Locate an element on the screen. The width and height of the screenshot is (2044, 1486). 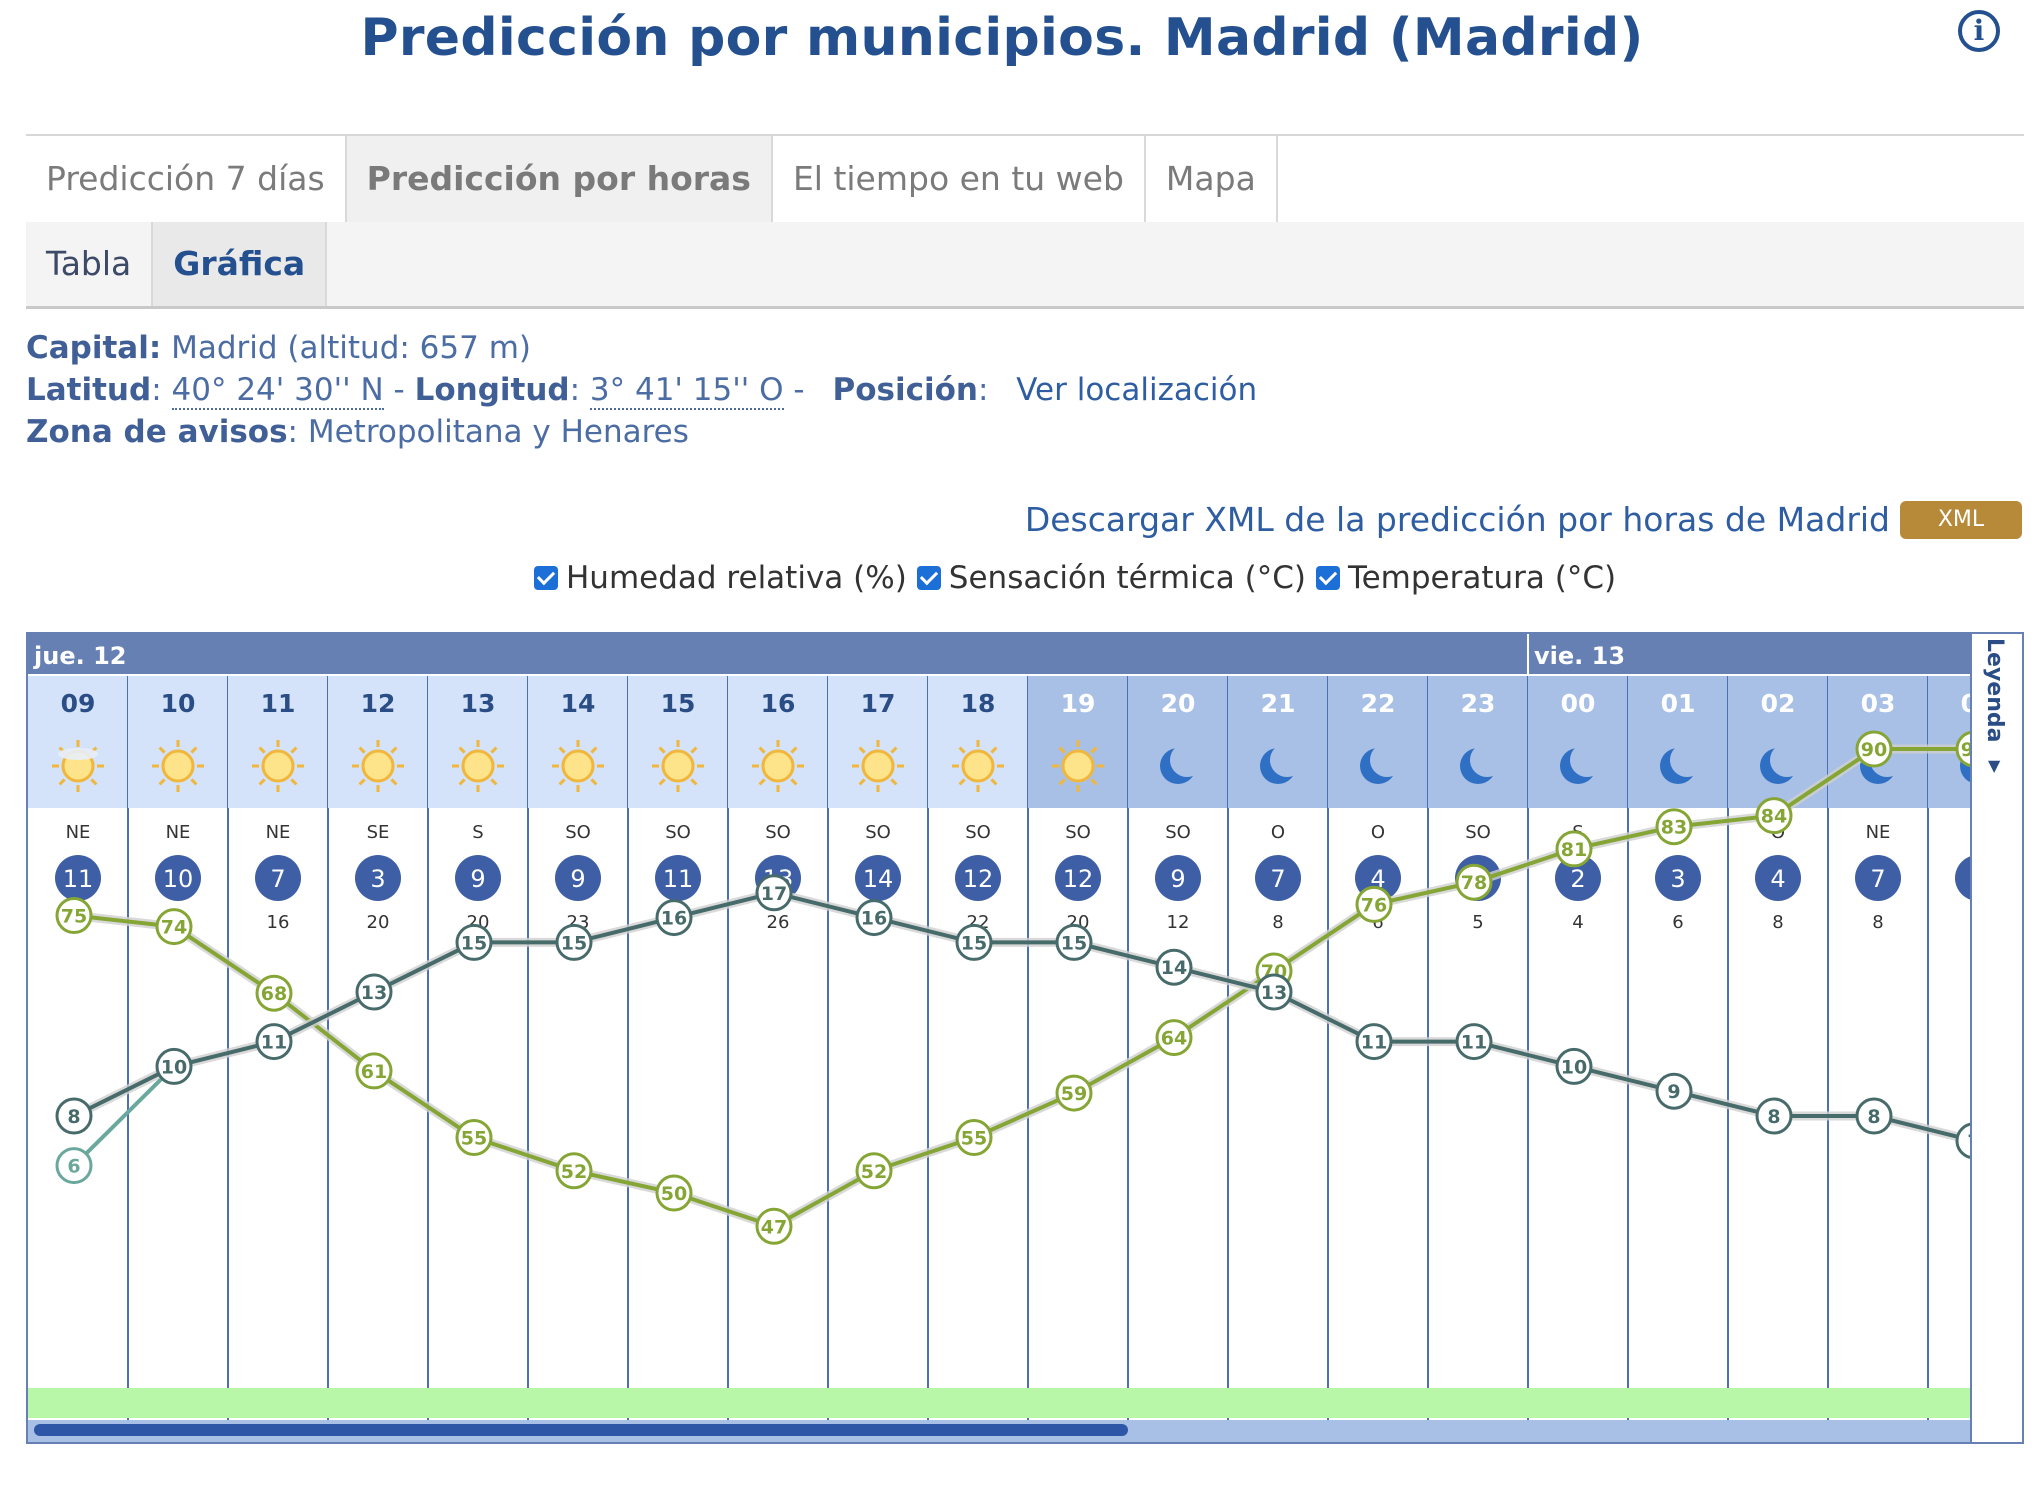
capital-label: Capital: is located at coordinates (94, 348).